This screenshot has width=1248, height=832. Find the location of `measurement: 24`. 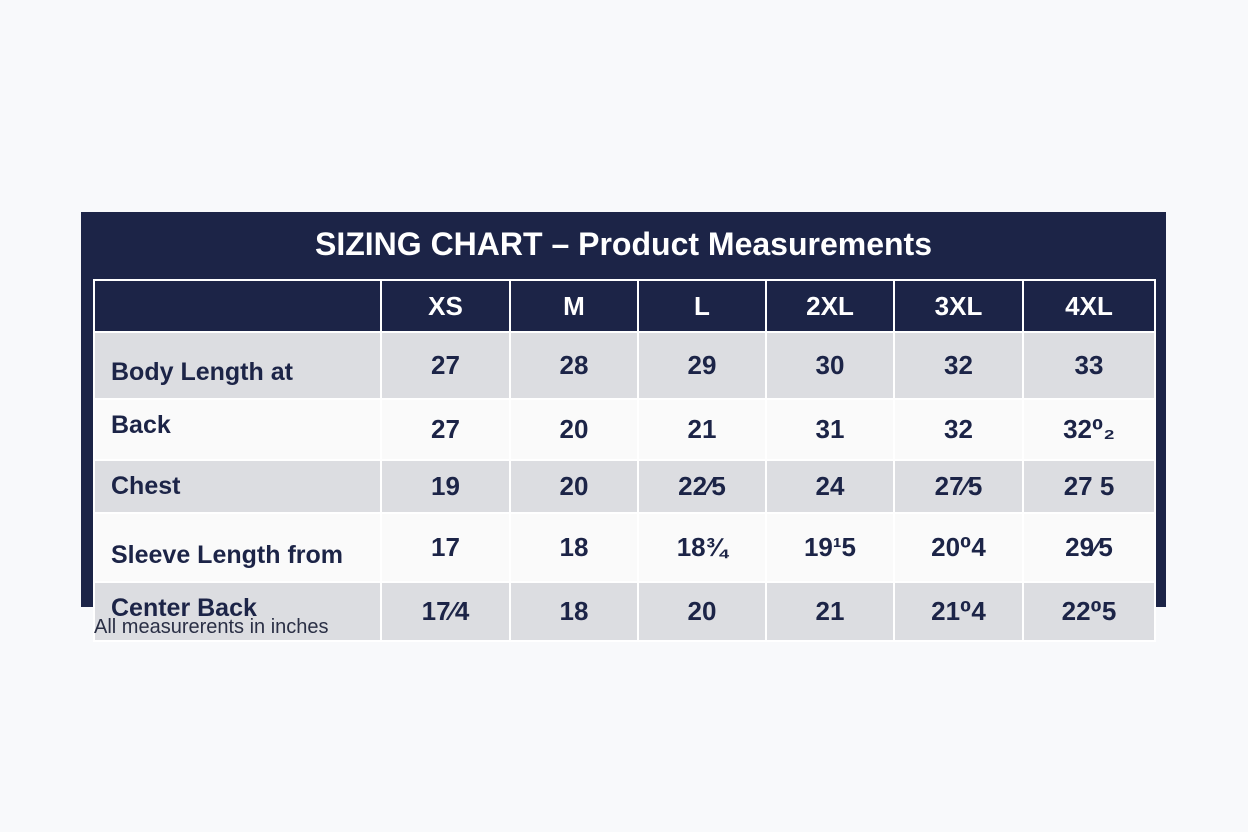

measurement: 24 is located at coordinates (830, 486).